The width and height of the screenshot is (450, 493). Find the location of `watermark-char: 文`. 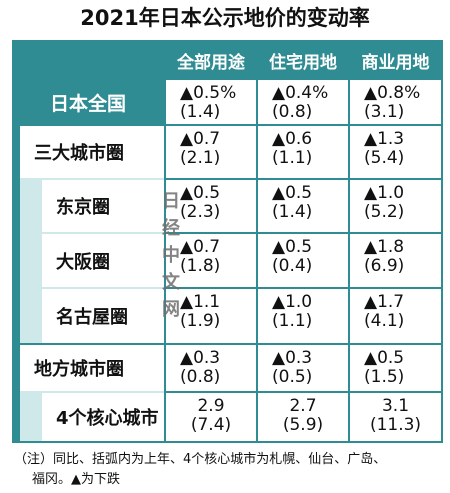

watermark-char: 文 is located at coordinates (171, 282).